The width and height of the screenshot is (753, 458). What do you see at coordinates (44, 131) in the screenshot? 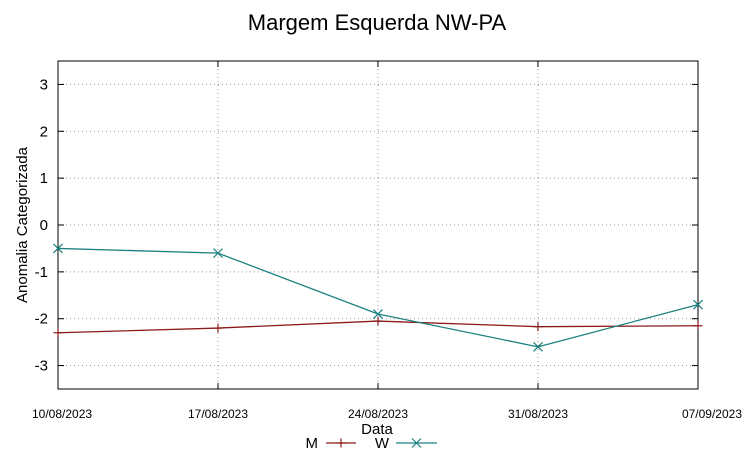
I see `y-tick-label: 2` at bounding box center [44, 131].